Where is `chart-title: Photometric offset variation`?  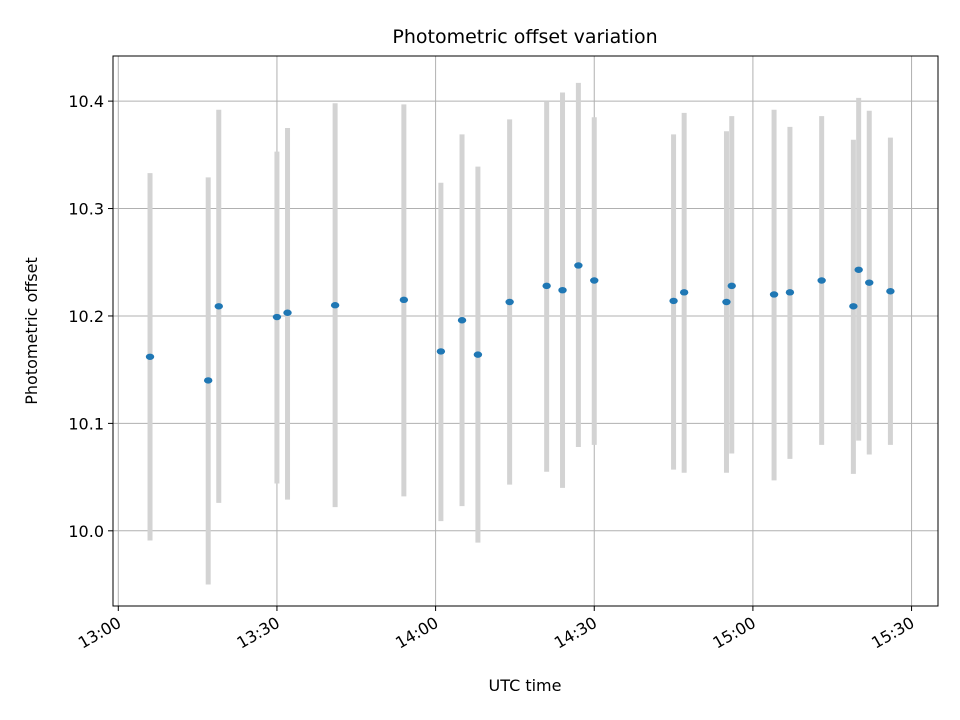 chart-title: Photometric offset variation is located at coordinates (524, 37).